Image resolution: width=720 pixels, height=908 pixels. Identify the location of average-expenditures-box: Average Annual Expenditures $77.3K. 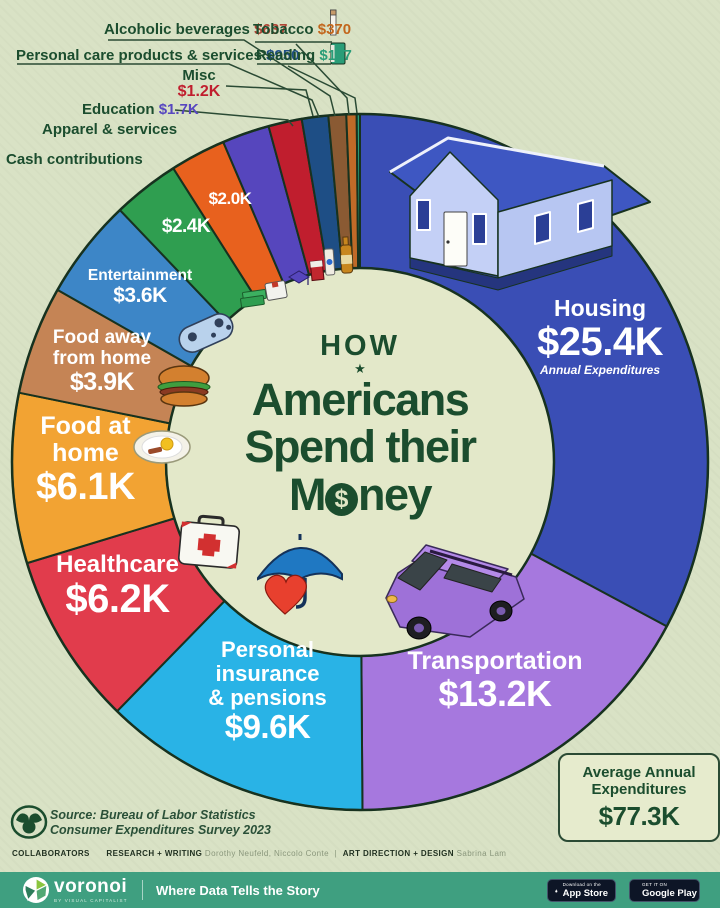
(639, 797).